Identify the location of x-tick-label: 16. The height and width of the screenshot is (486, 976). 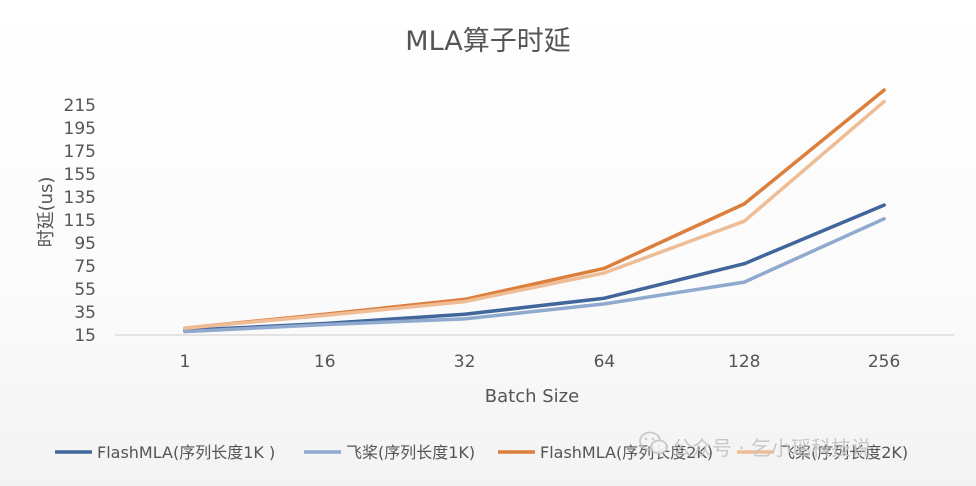
(325, 362).